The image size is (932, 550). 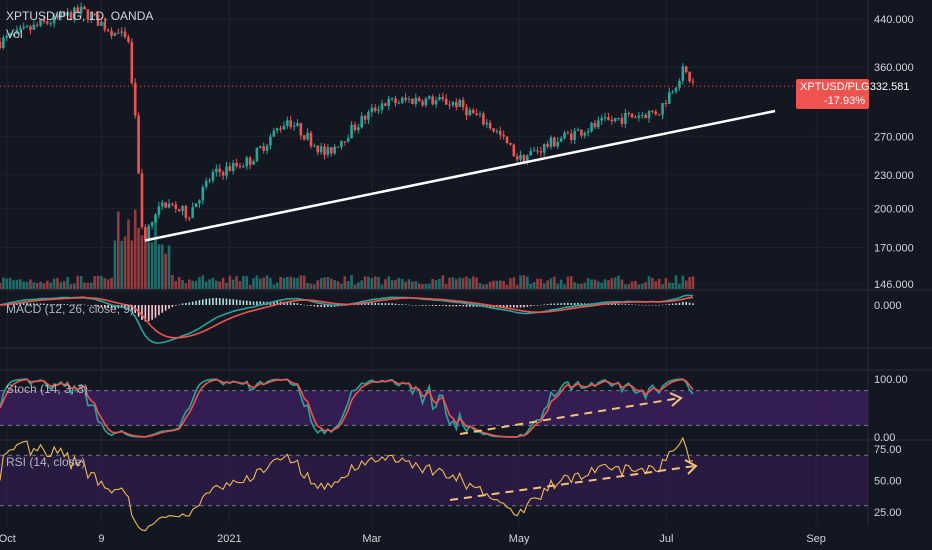 I want to click on time-tick-label: Oct, so click(x=8, y=539).